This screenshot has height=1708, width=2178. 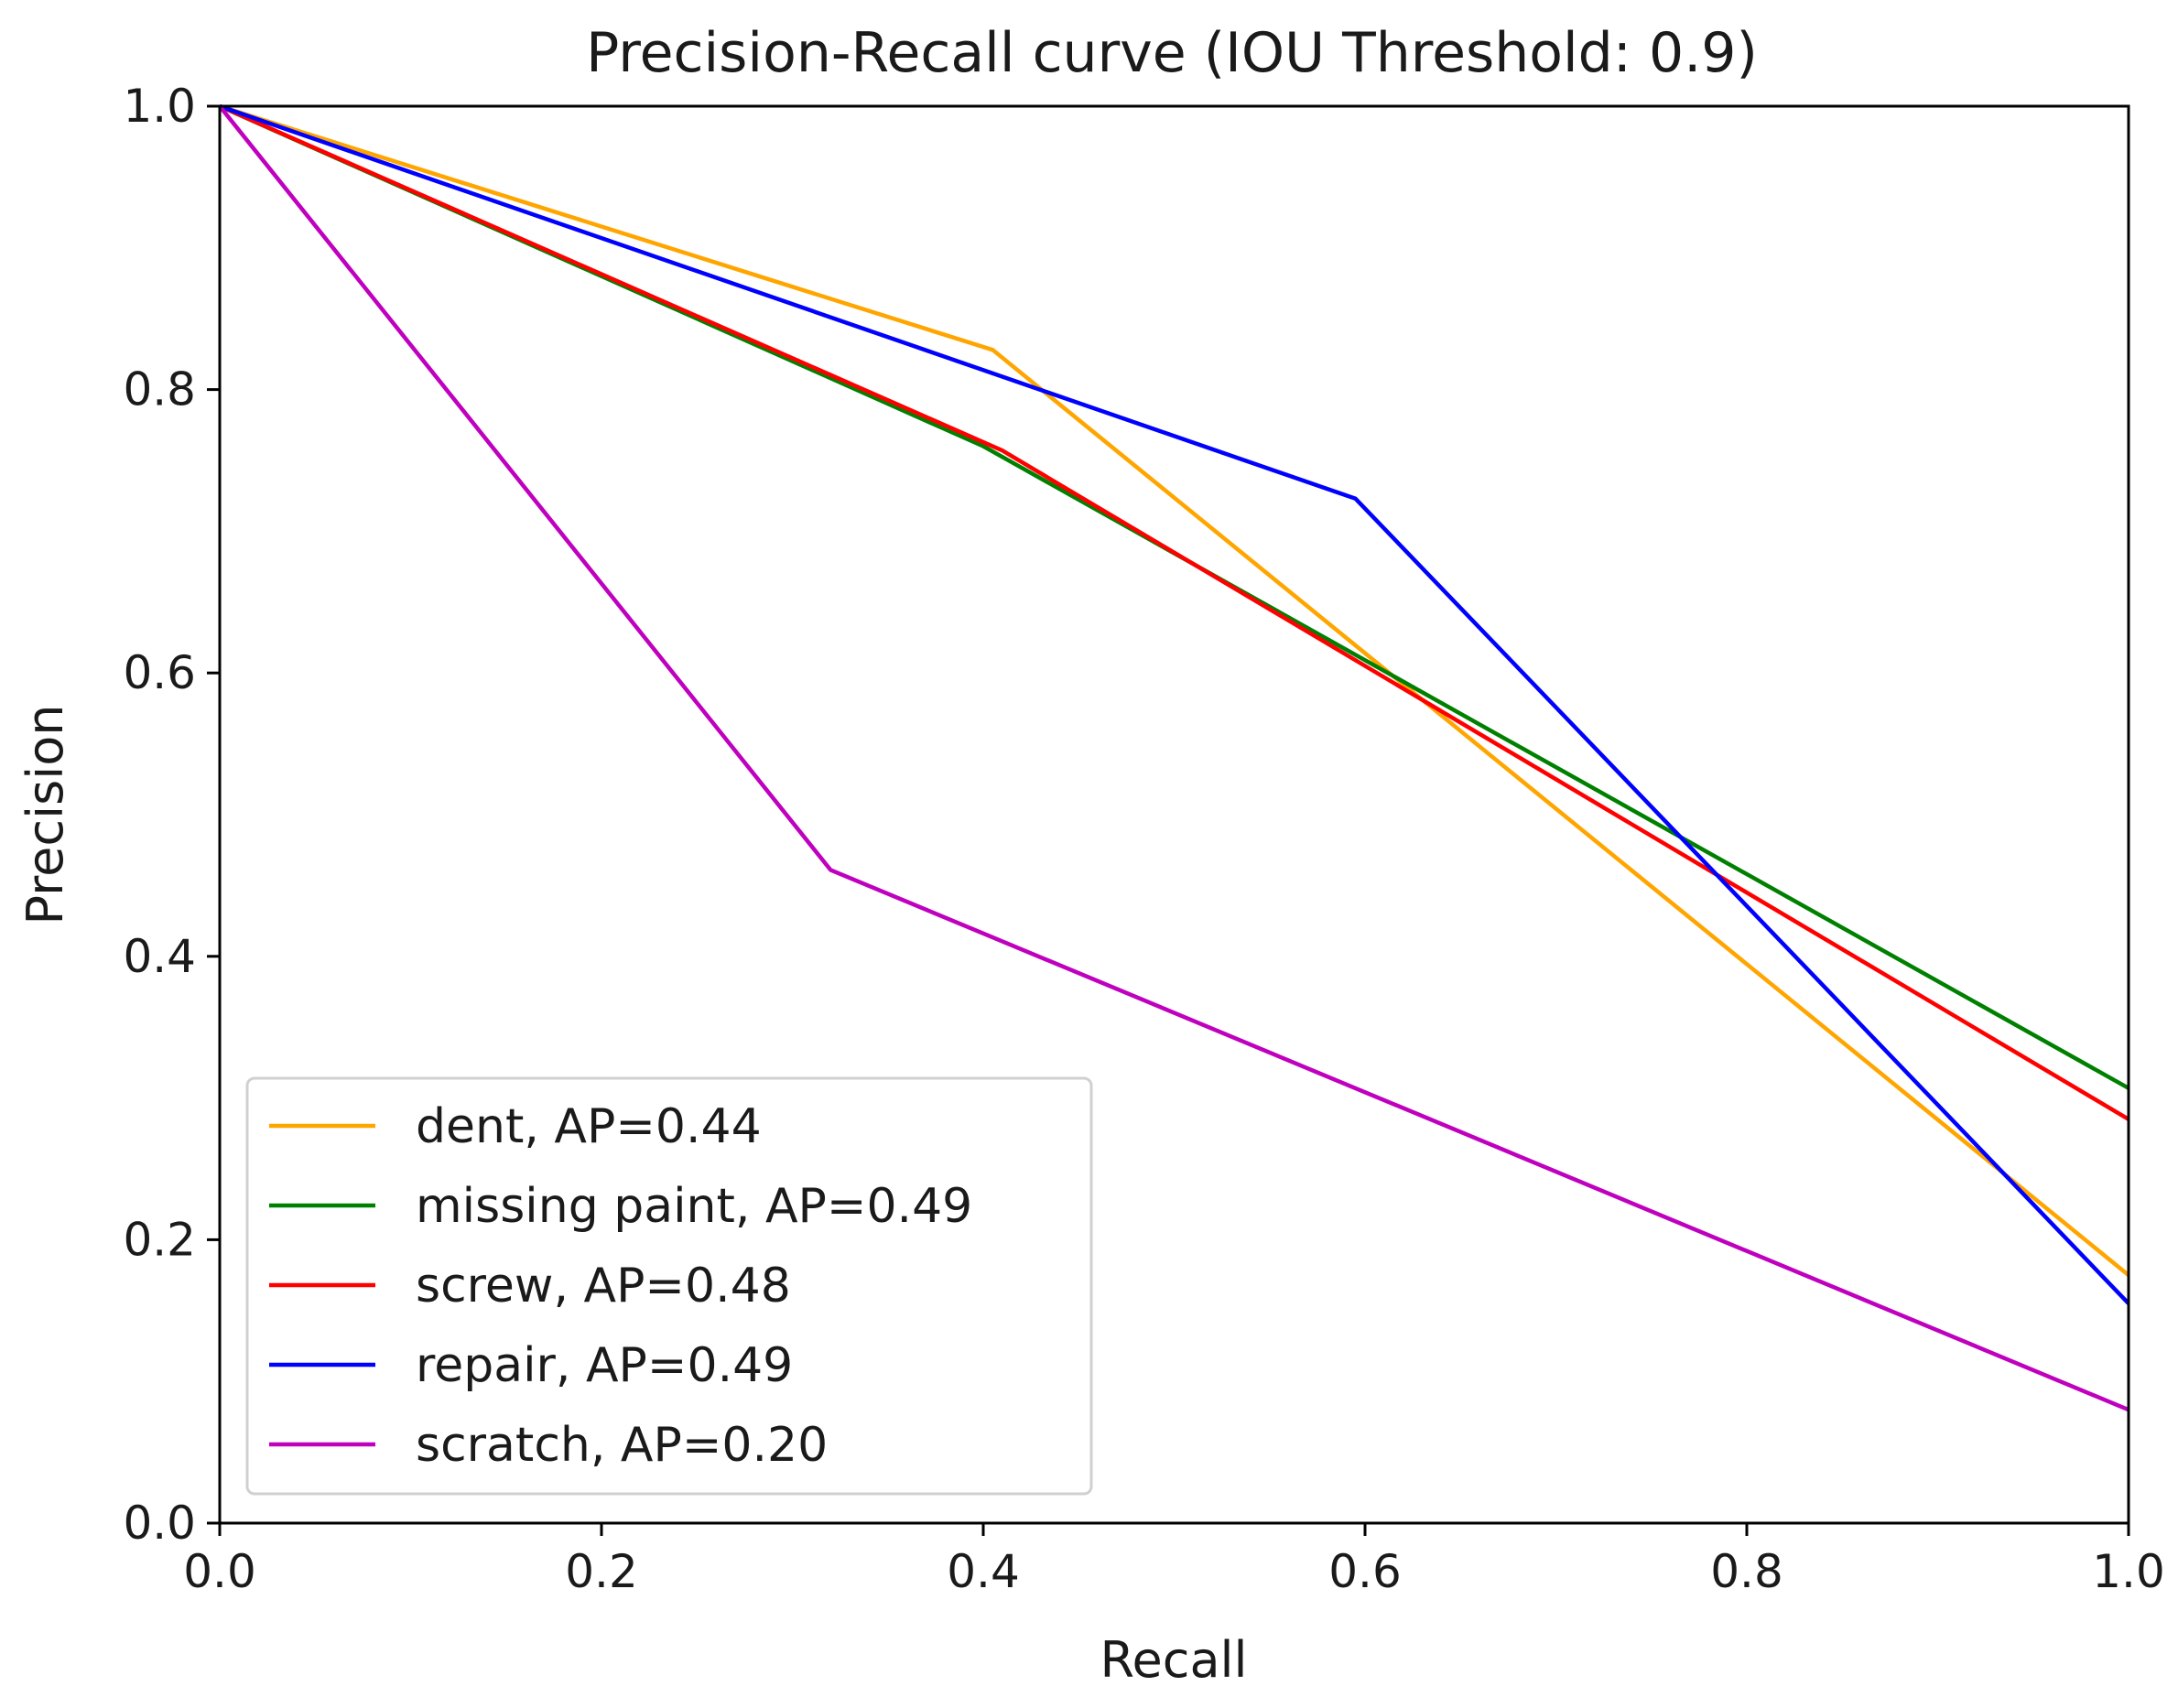 I want to click on legend-label-1: missing paint, AP=0.49, so click(x=694, y=1206).